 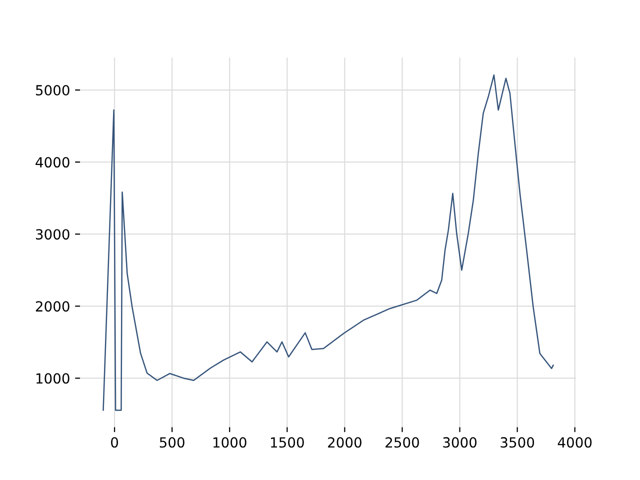 What do you see at coordinates (53, 90) in the screenshot?
I see `y-tick-label: 5000` at bounding box center [53, 90].